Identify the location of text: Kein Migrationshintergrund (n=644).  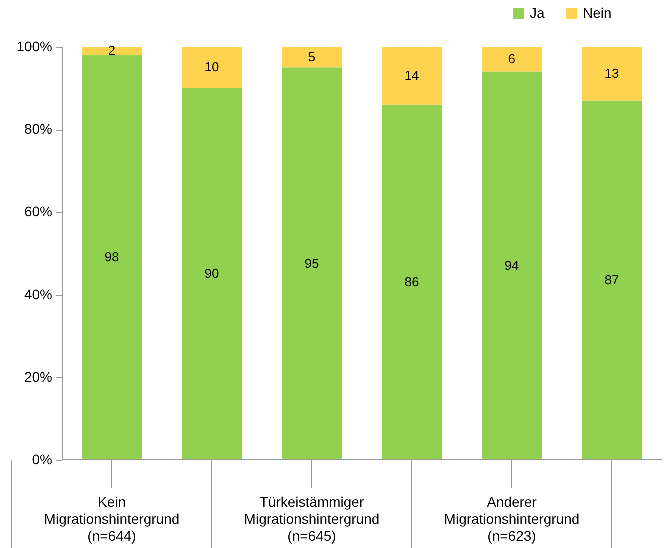
(112, 519).